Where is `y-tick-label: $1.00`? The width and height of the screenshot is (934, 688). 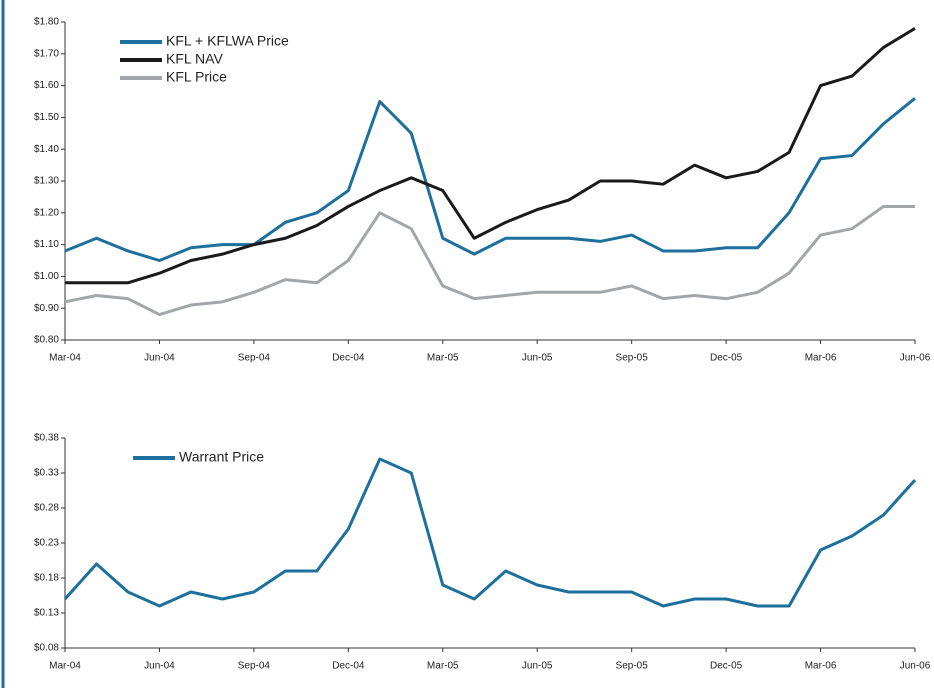
y-tick-label: $1.00 is located at coordinates (46, 276).